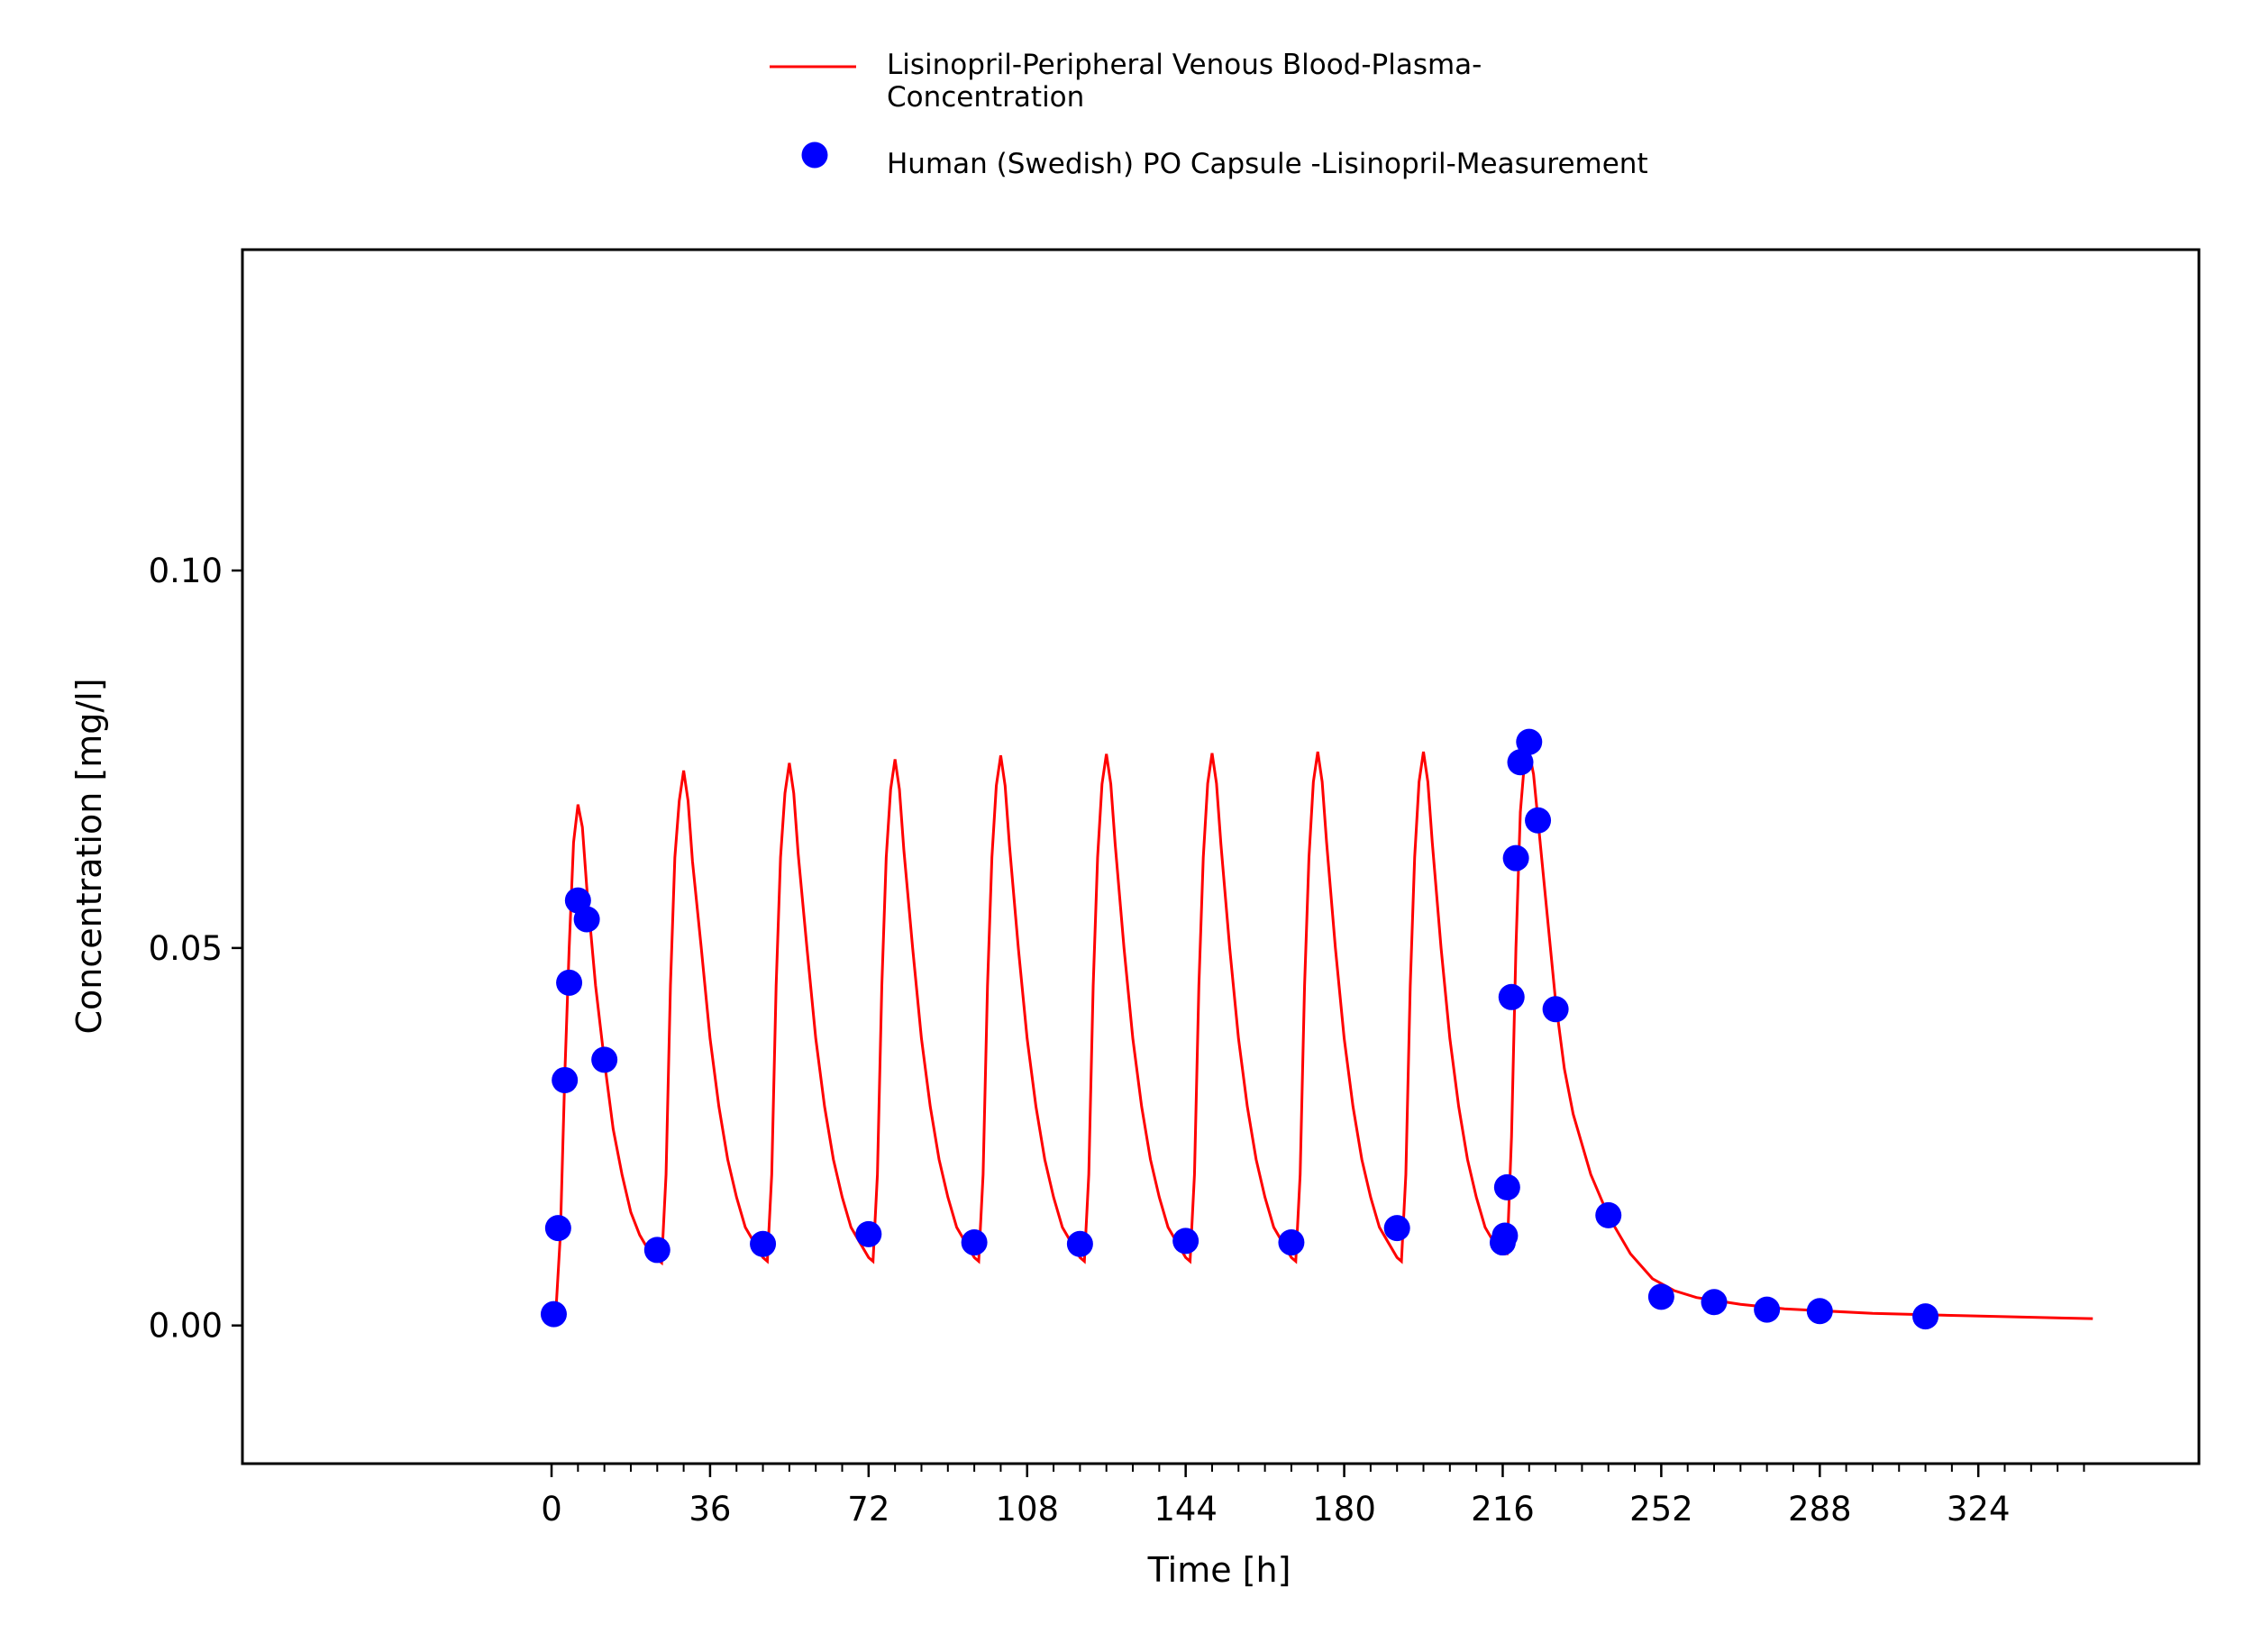  What do you see at coordinates (1027, 1509) in the screenshot?
I see `x-tick-label: 108` at bounding box center [1027, 1509].